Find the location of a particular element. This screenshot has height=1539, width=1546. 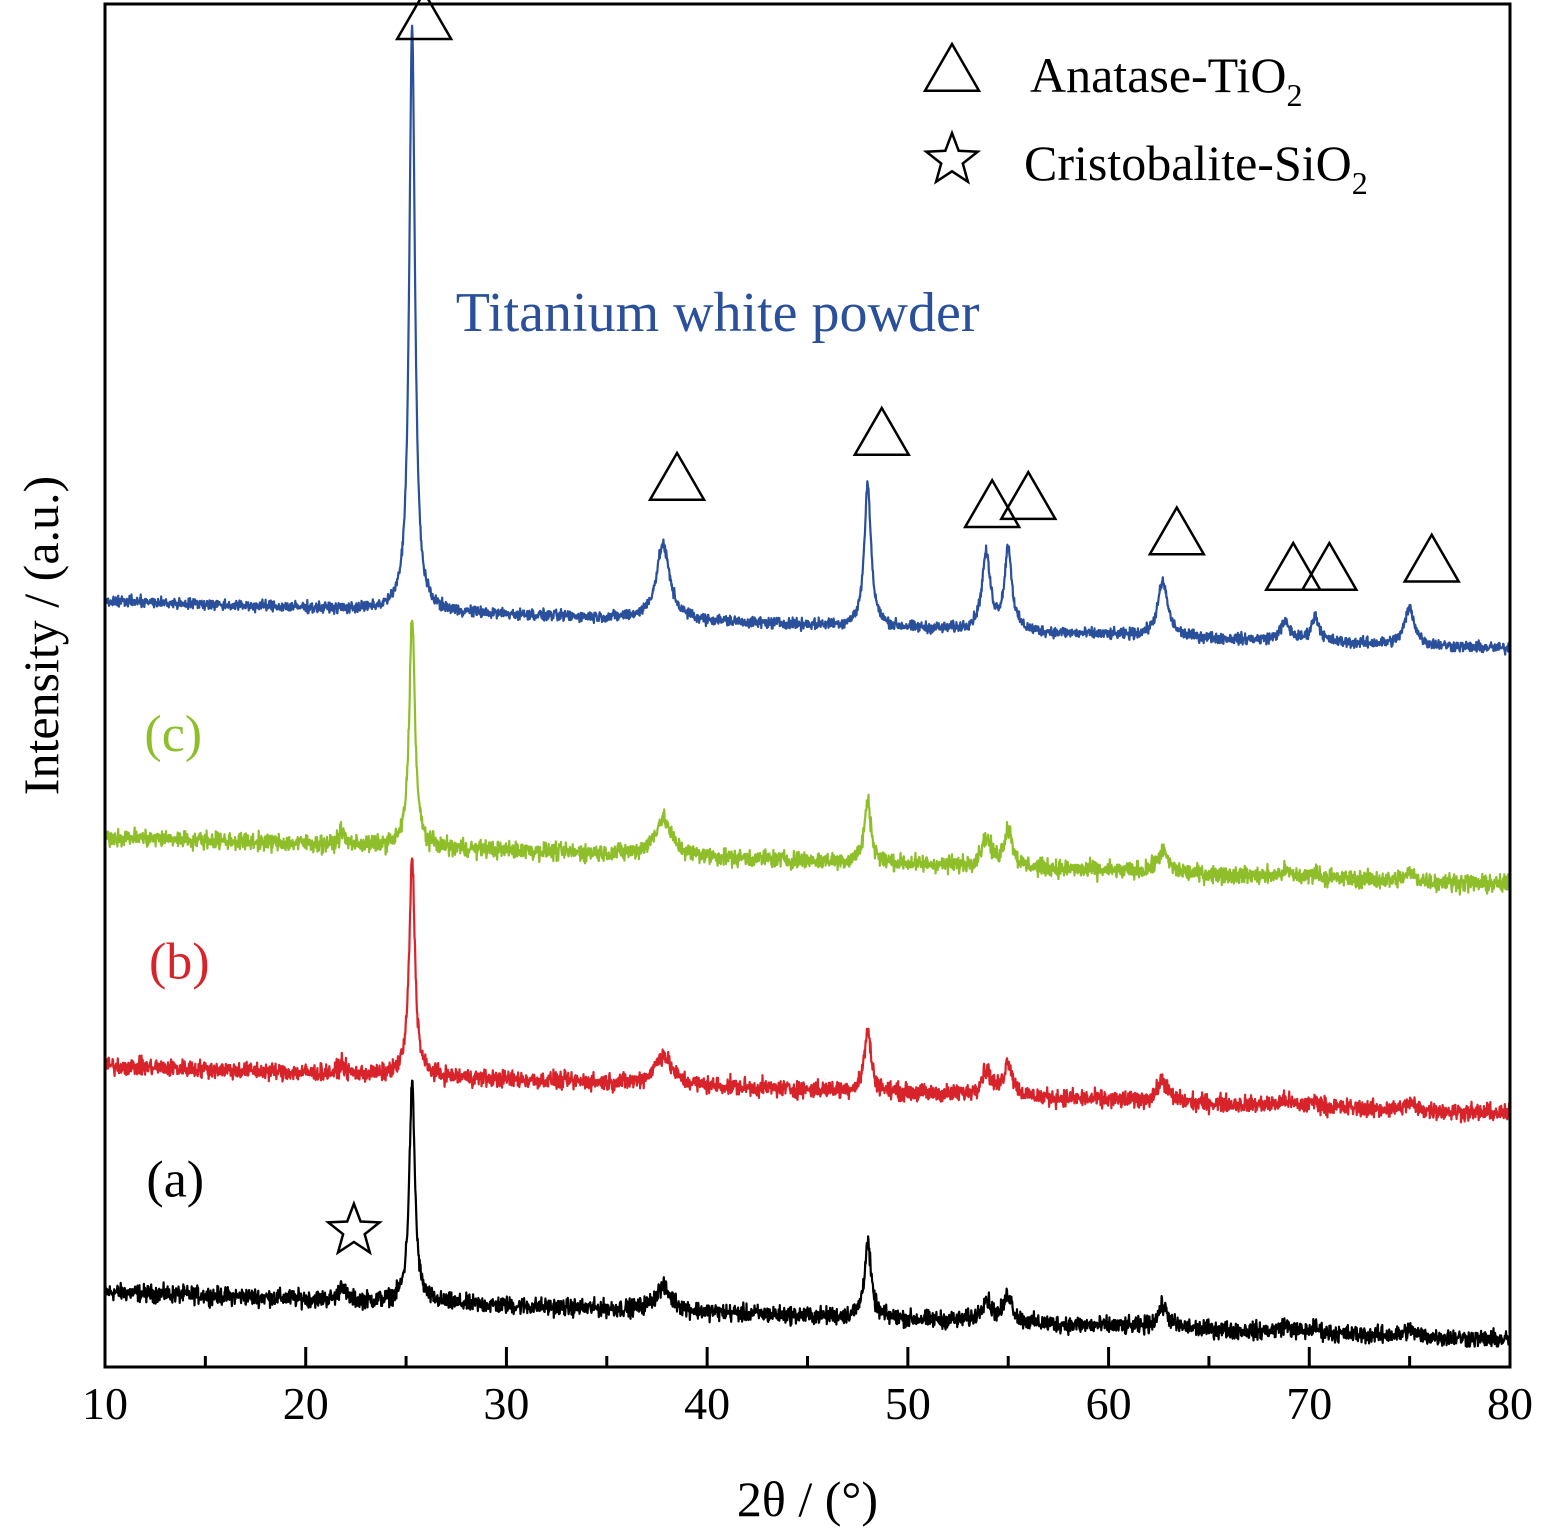

x-axis-label: 2θ / (°) is located at coordinates (807, 1499).